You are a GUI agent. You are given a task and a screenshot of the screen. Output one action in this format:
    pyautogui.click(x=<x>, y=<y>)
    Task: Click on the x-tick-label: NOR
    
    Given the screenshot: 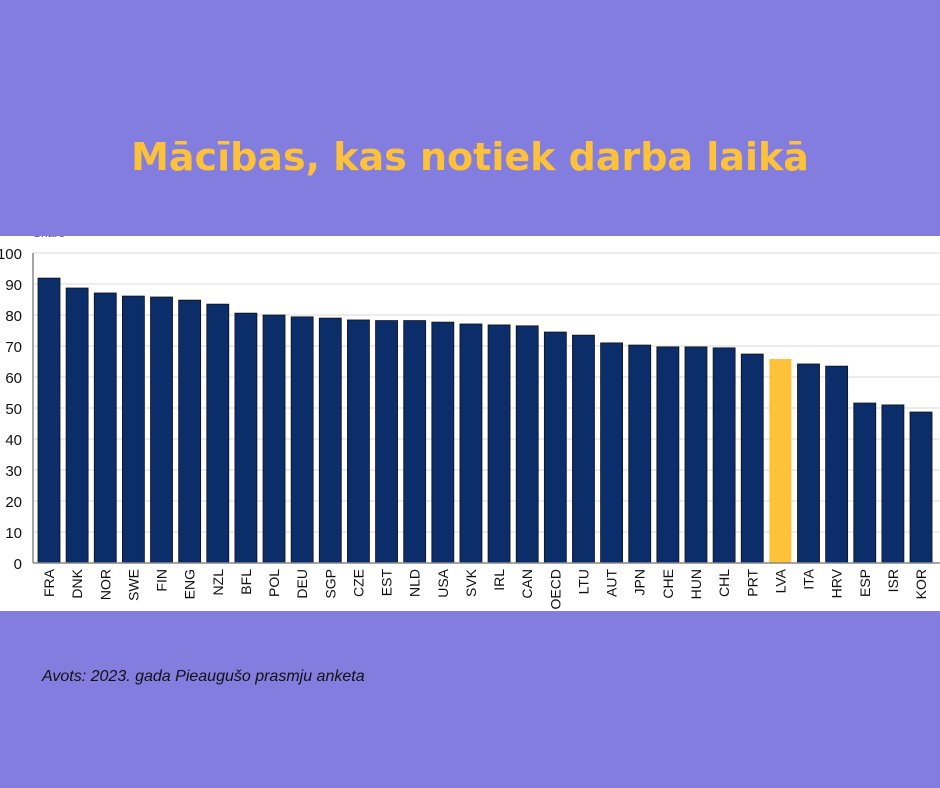 What is the action you would take?
    pyautogui.click(x=105, y=584)
    